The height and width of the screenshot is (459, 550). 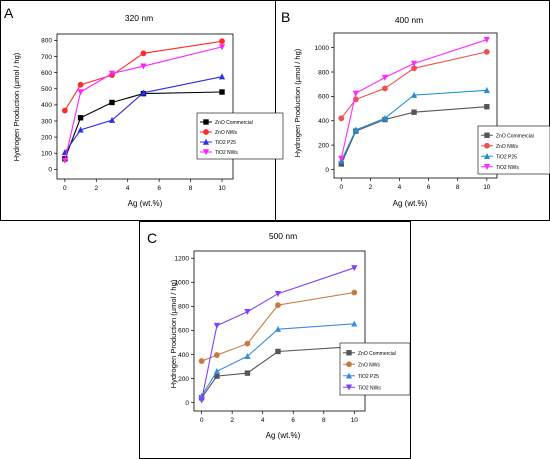 I want to click on panel-c-legend-label: TiO2 P25, so click(x=368, y=377).